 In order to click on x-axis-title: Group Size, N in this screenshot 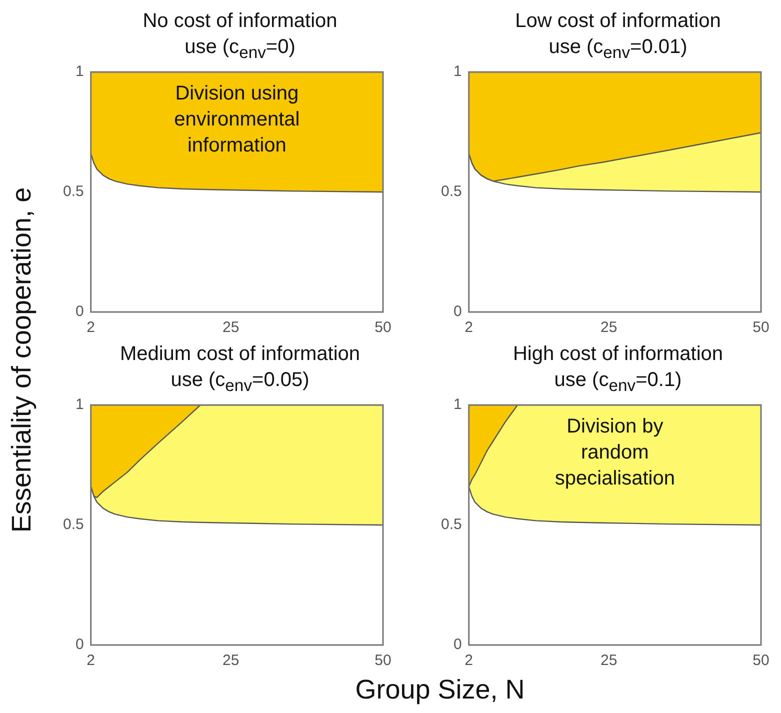, I will do `click(440, 690)`.